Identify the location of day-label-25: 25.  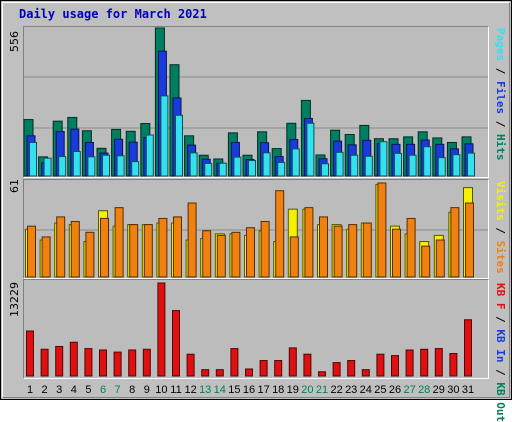
(380, 390).